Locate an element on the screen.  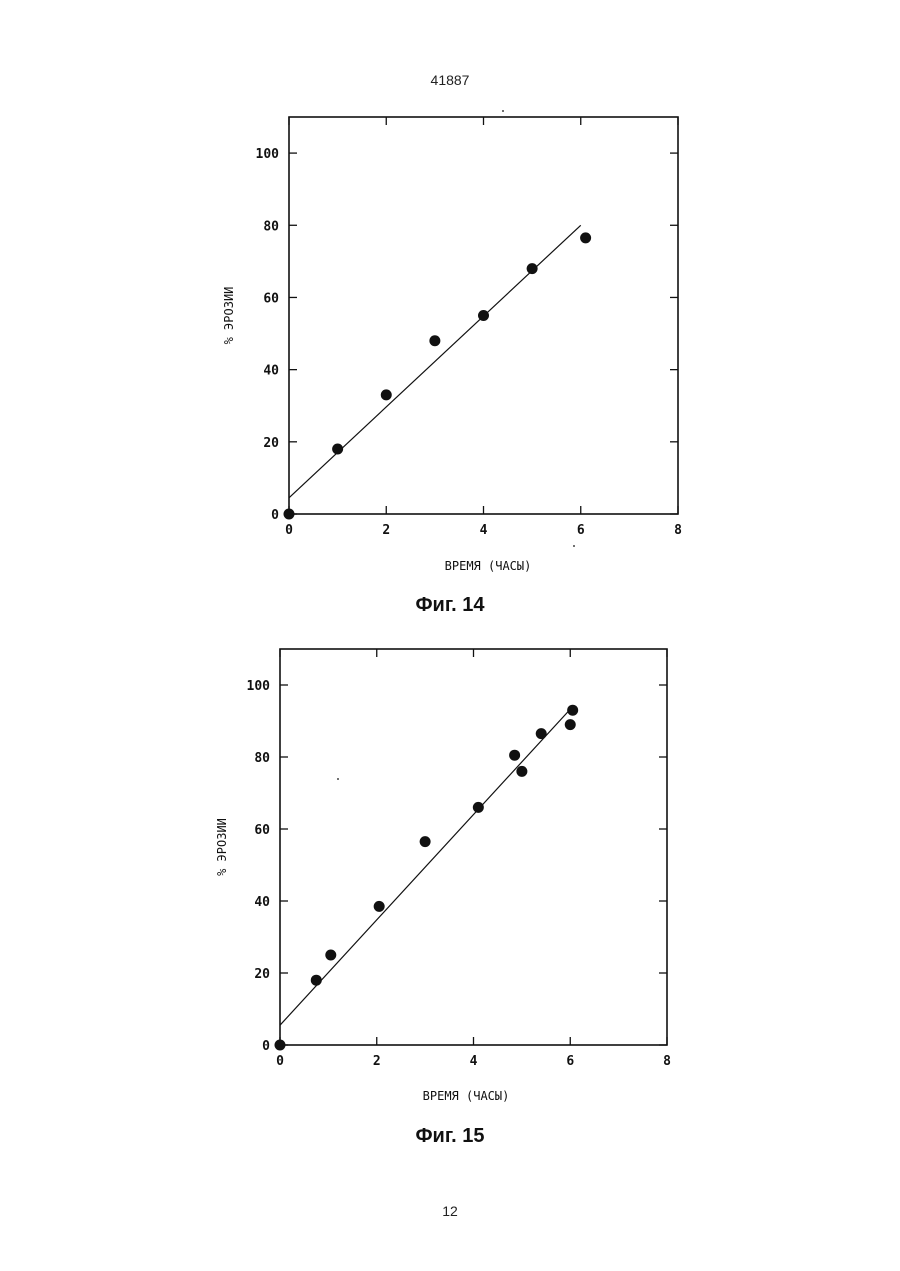
figure-caption-15: Фиг. 15 is located at coordinates (450, 1136).